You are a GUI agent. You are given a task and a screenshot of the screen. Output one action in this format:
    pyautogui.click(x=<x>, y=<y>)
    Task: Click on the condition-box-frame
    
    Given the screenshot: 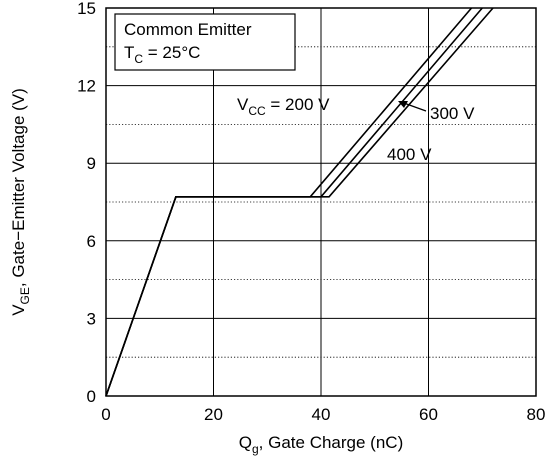 What is the action you would take?
    pyautogui.click(x=205, y=42)
    